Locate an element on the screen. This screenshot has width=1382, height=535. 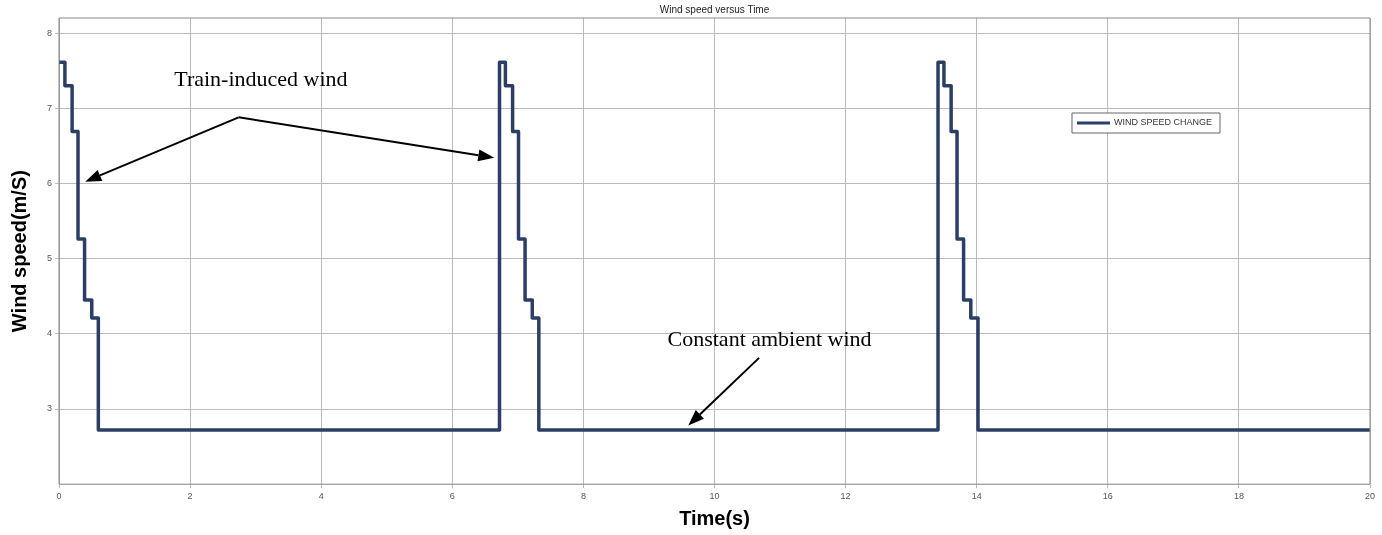
x-tick-label: 12 is located at coordinates (845, 496).